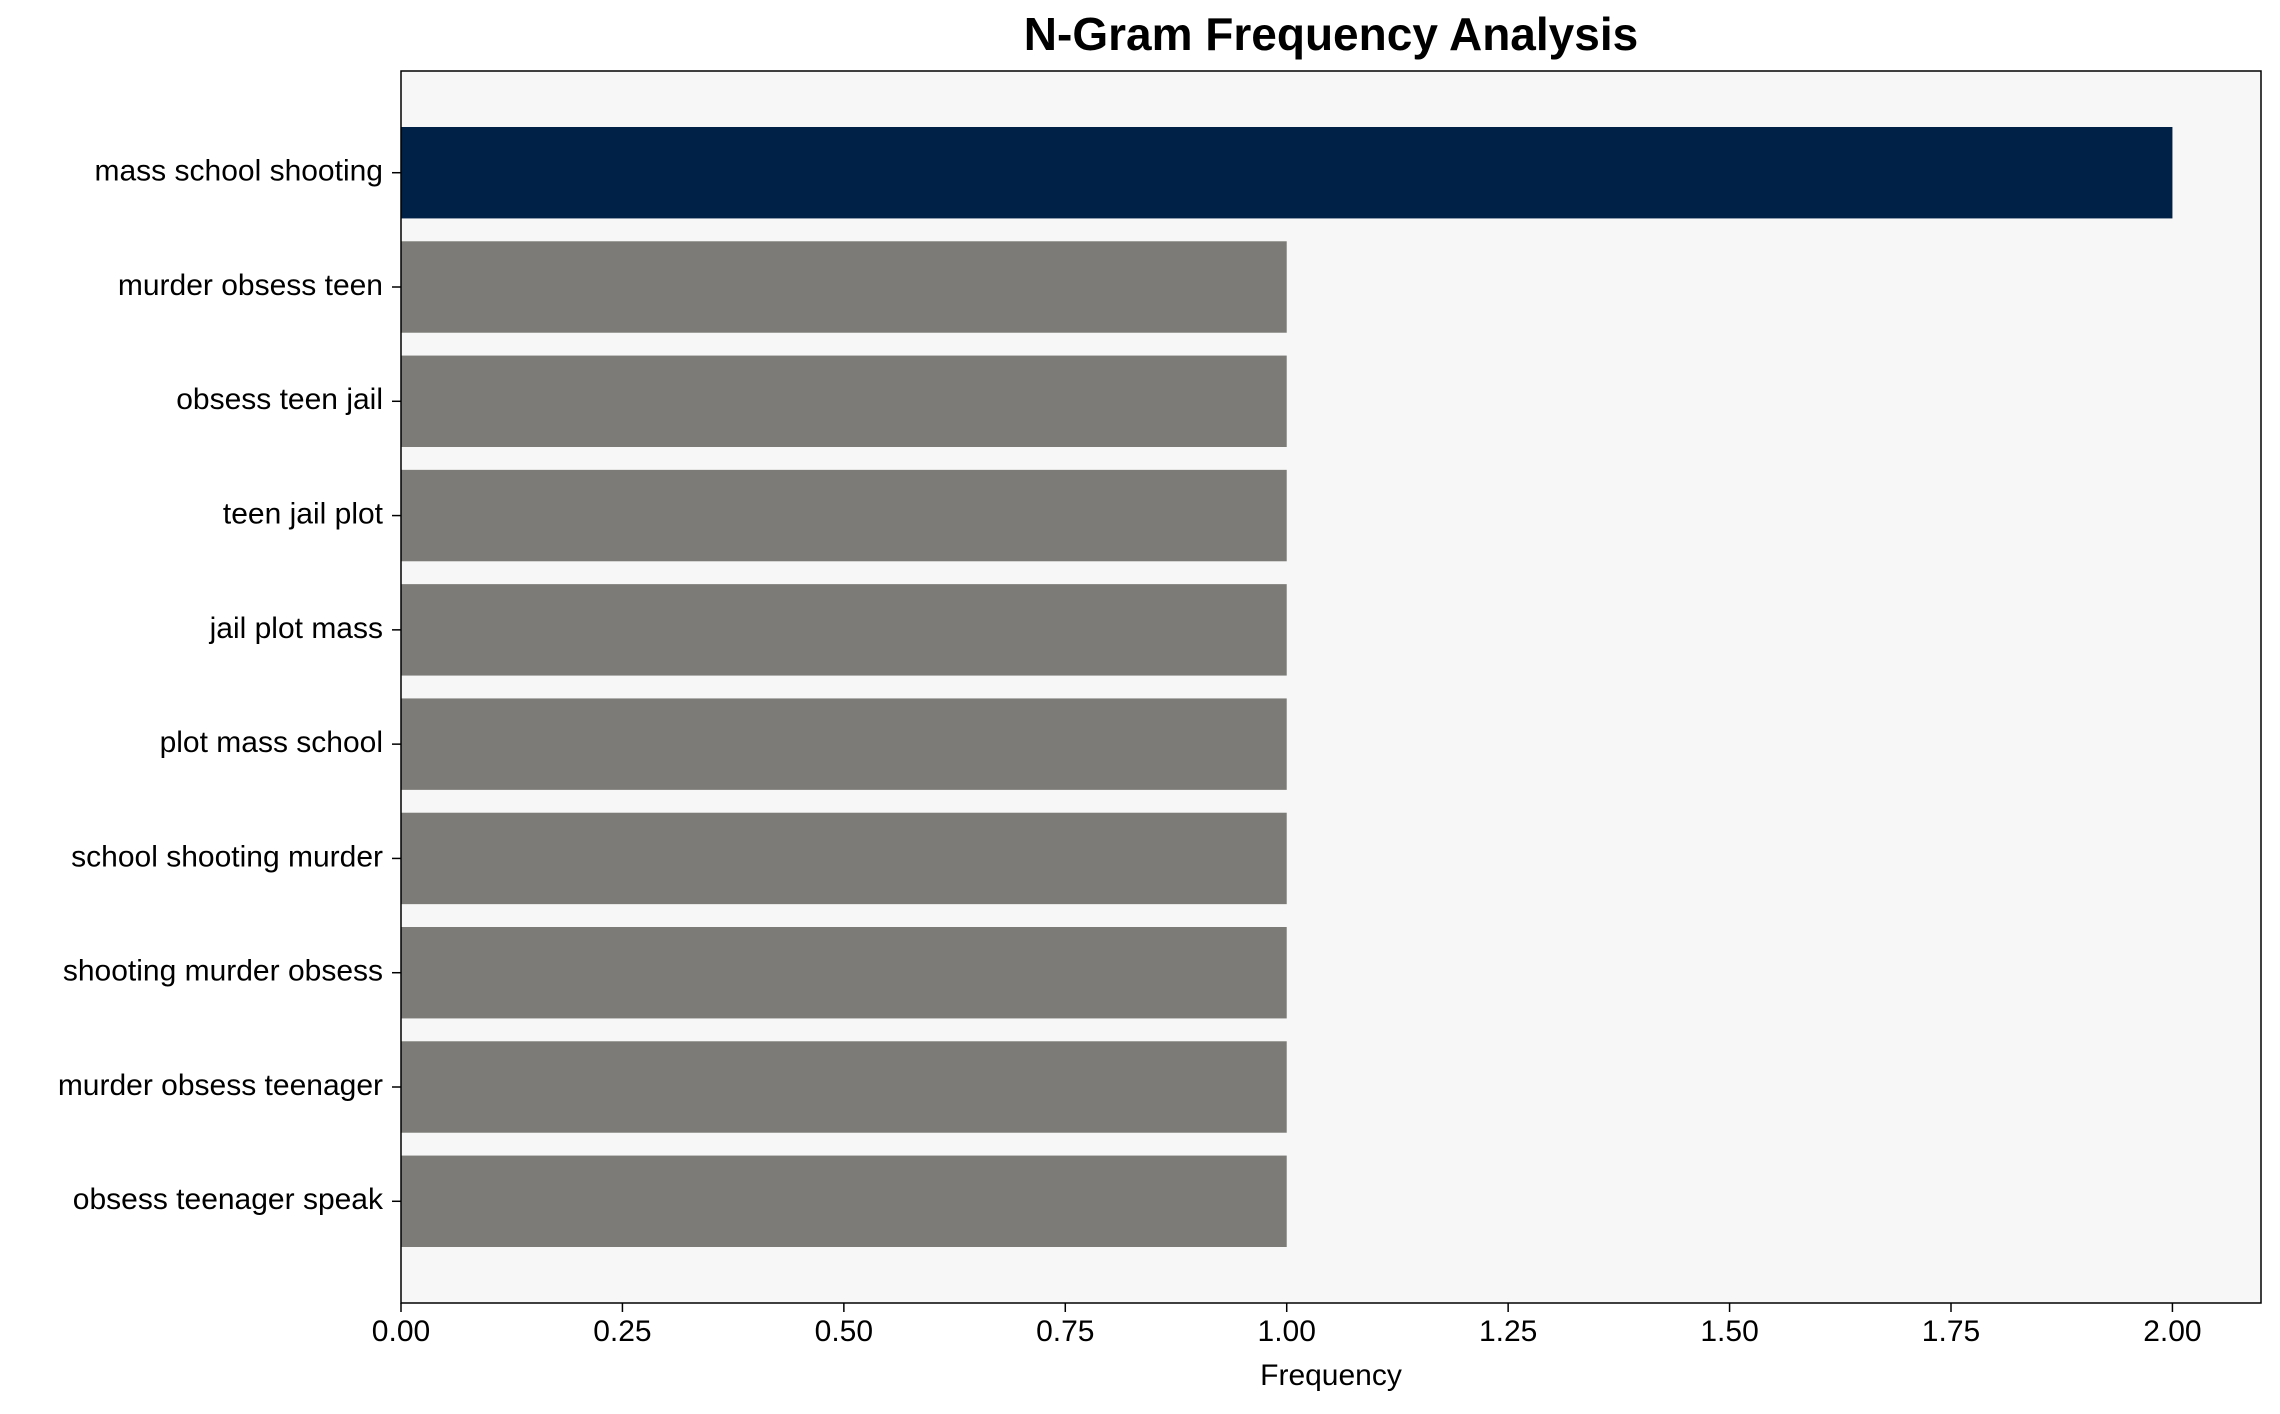 The width and height of the screenshot is (2280, 1414). Describe the element at coordinates (1729, 1331) in the screenshot. I see `x-tick-label: 1.50` at that location.